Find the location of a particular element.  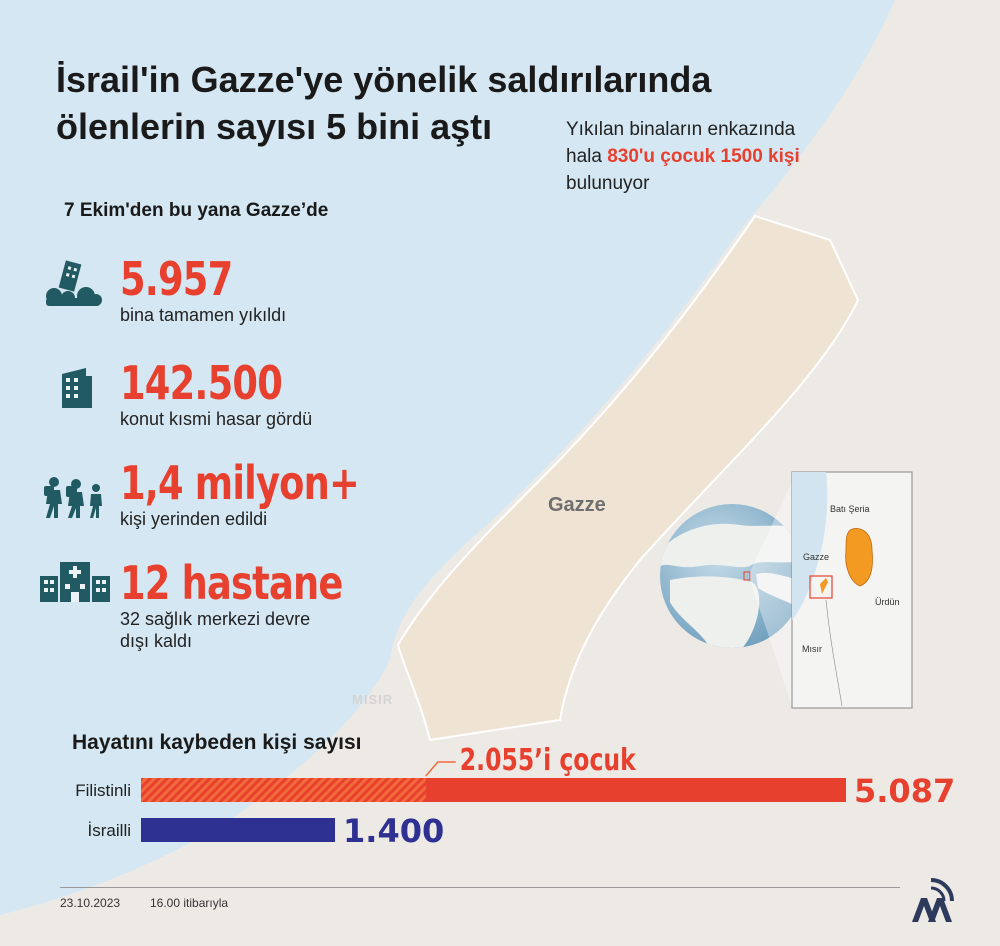

stat-value: 12 hastane is located at coordinates (231, 583).